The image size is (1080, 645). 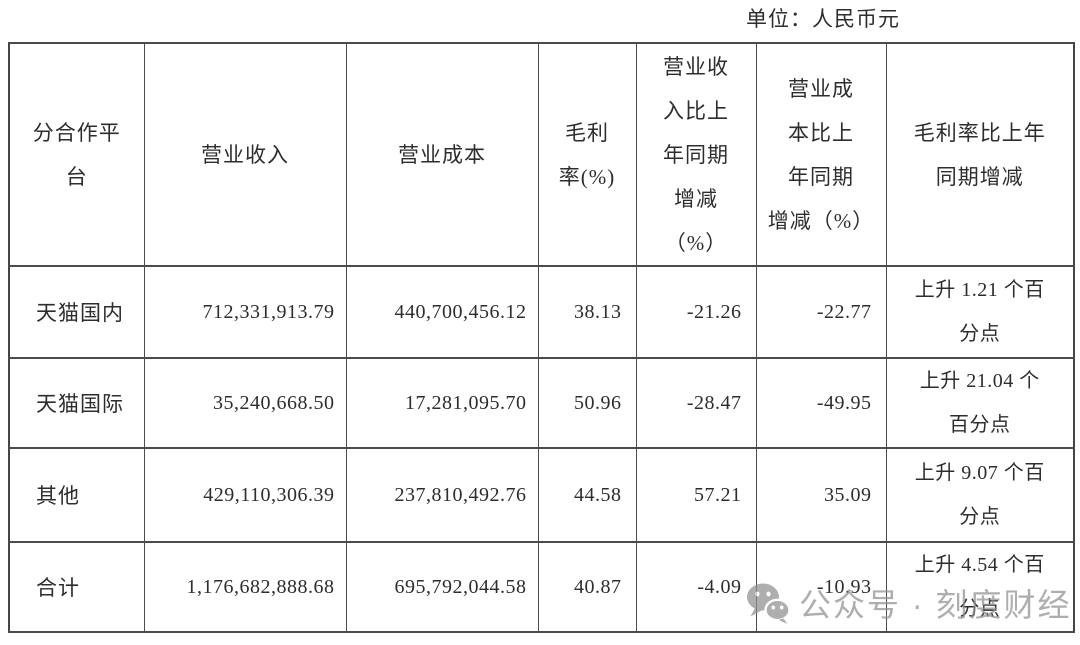 I want to click on cell-platform: 天猫国内, so click(x=76, y=312).